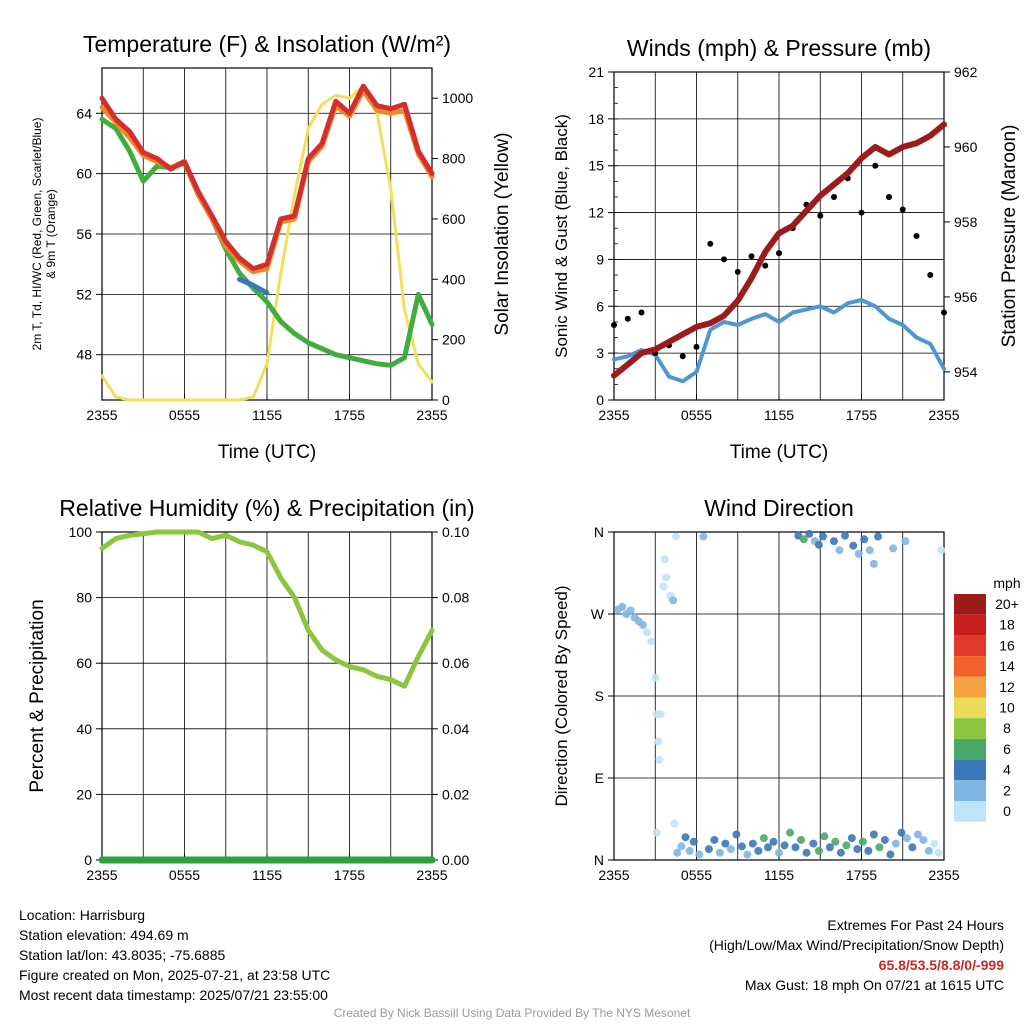 The height and width of the screenshot is (1024, 1024). I want to click on direction-title: Wind Direction, so click(779, 508).